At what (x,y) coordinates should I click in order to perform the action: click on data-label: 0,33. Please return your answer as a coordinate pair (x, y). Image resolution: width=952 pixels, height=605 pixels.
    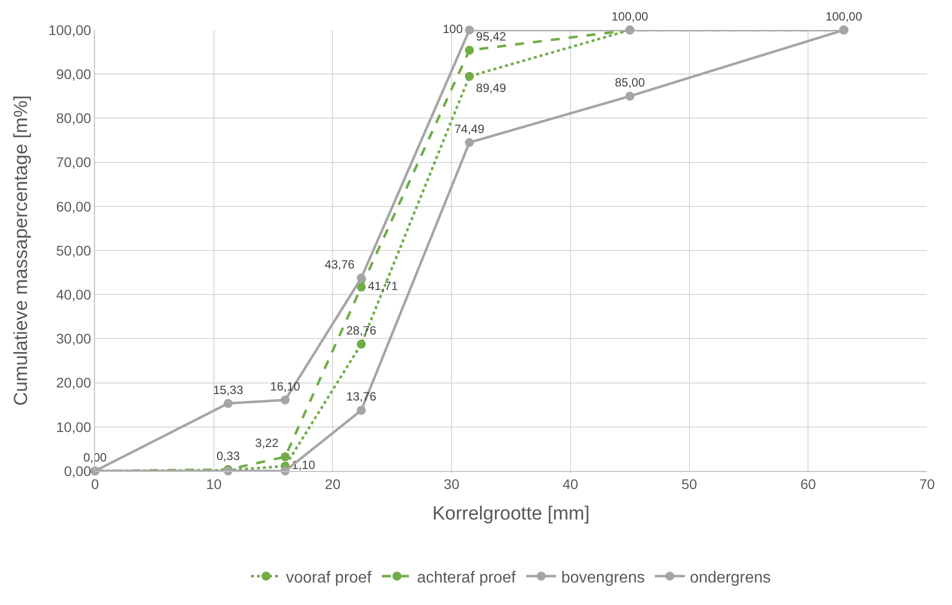
    Looking at the image, I should click on (228, 455).